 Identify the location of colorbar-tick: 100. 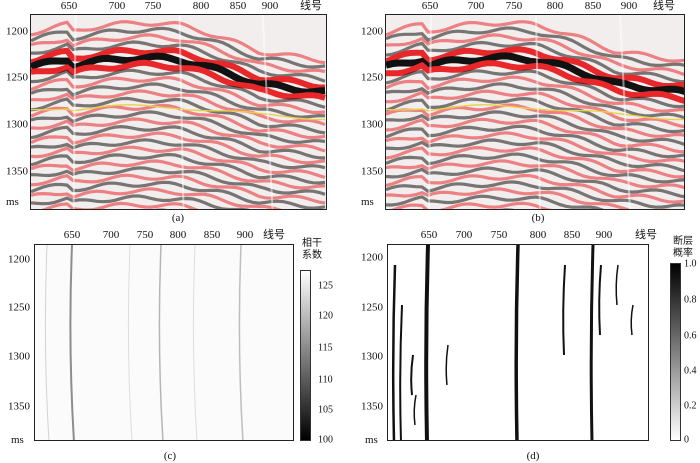
(325, 440).